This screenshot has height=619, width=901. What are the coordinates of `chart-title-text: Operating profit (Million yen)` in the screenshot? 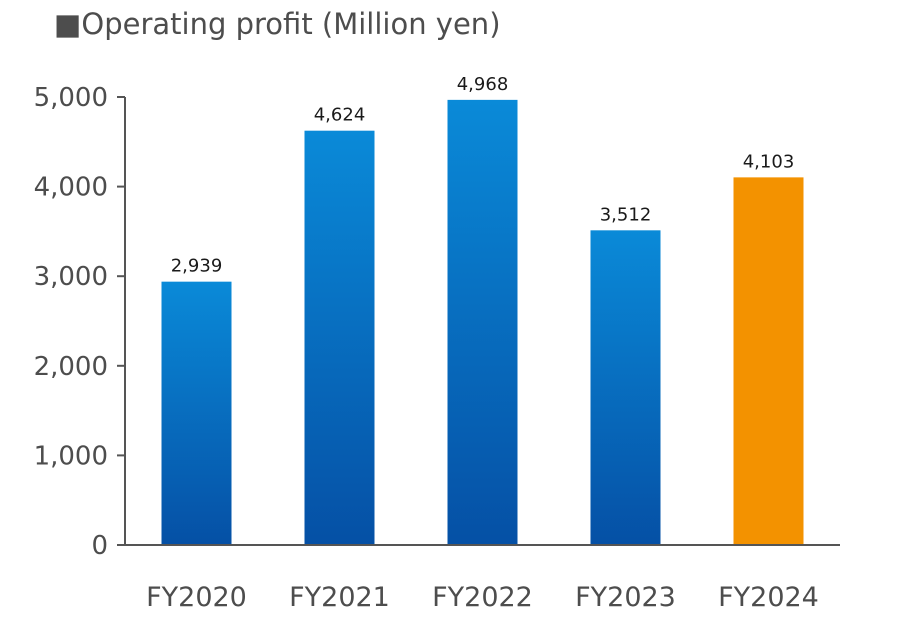 It's located at (291, 24).